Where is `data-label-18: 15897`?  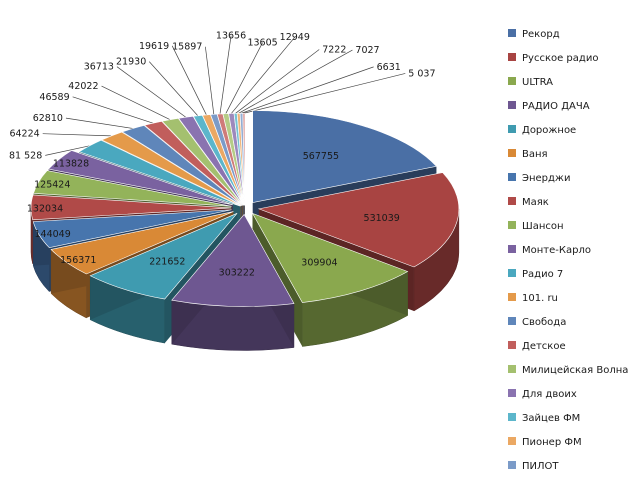
data-label-18: 15897 is located at coordinates (187, 47).